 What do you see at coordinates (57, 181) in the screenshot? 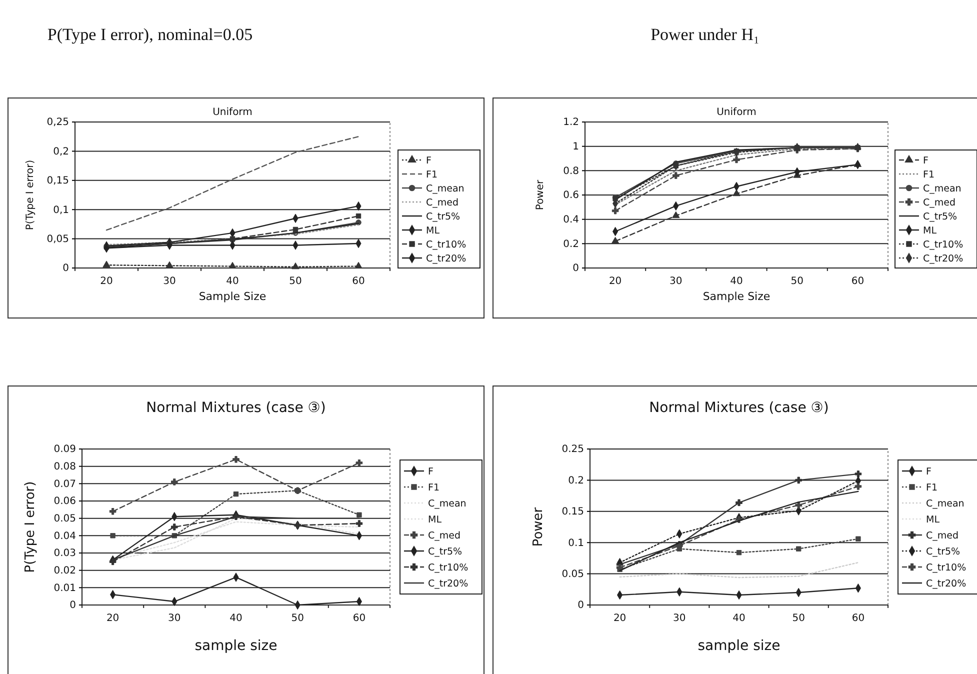
I see `y-tick-label: 0,15` at bounding box center [57, 181].